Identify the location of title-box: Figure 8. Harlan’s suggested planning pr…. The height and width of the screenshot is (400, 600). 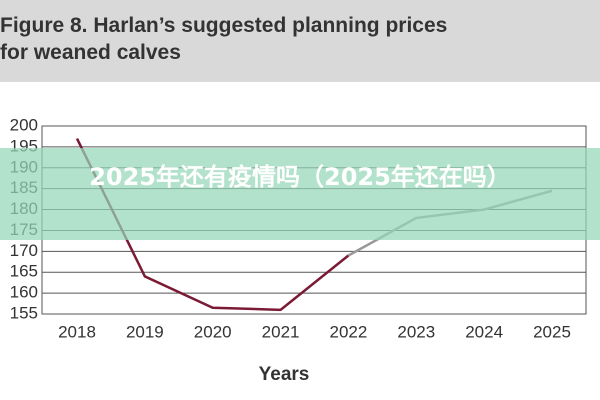
(224, 39).